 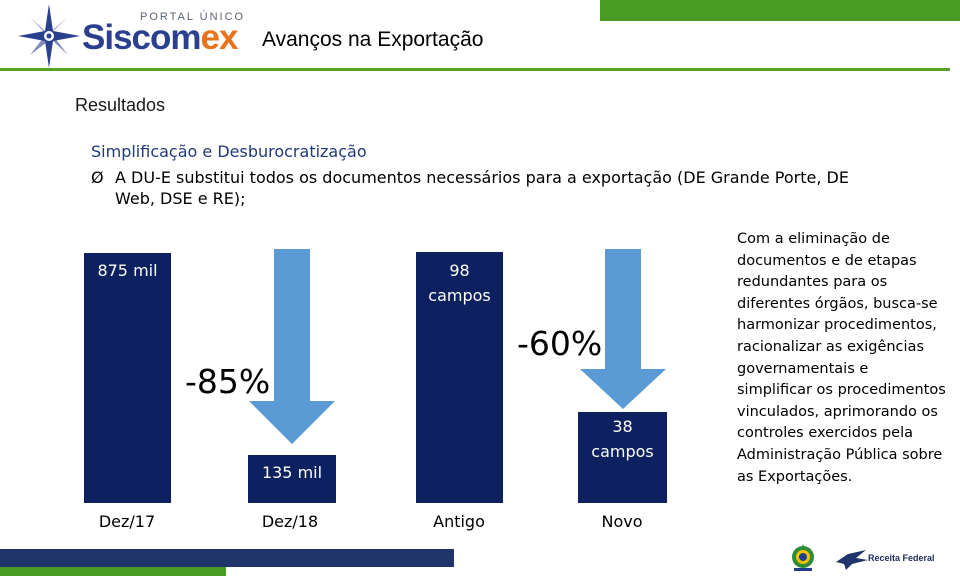 I want to click on logo-wordmark: Siscomex, so click(x=160, y=38).